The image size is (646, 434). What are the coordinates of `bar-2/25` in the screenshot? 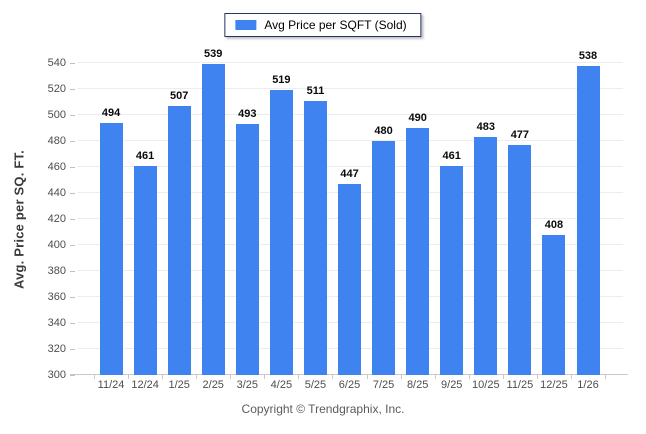 It's located at (213, 219).